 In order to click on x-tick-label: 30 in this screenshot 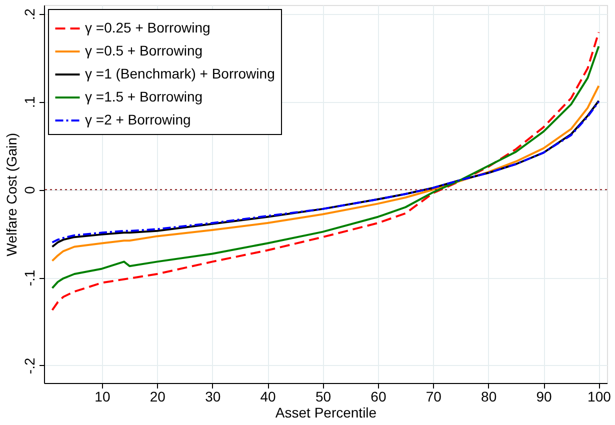, I will do `click(213, 396)`.